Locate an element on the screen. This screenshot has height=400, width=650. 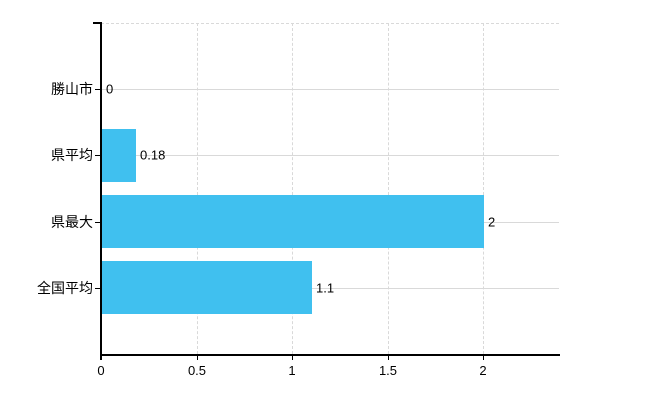
category-label: 勝山市 is located at coordinates (72, 89).